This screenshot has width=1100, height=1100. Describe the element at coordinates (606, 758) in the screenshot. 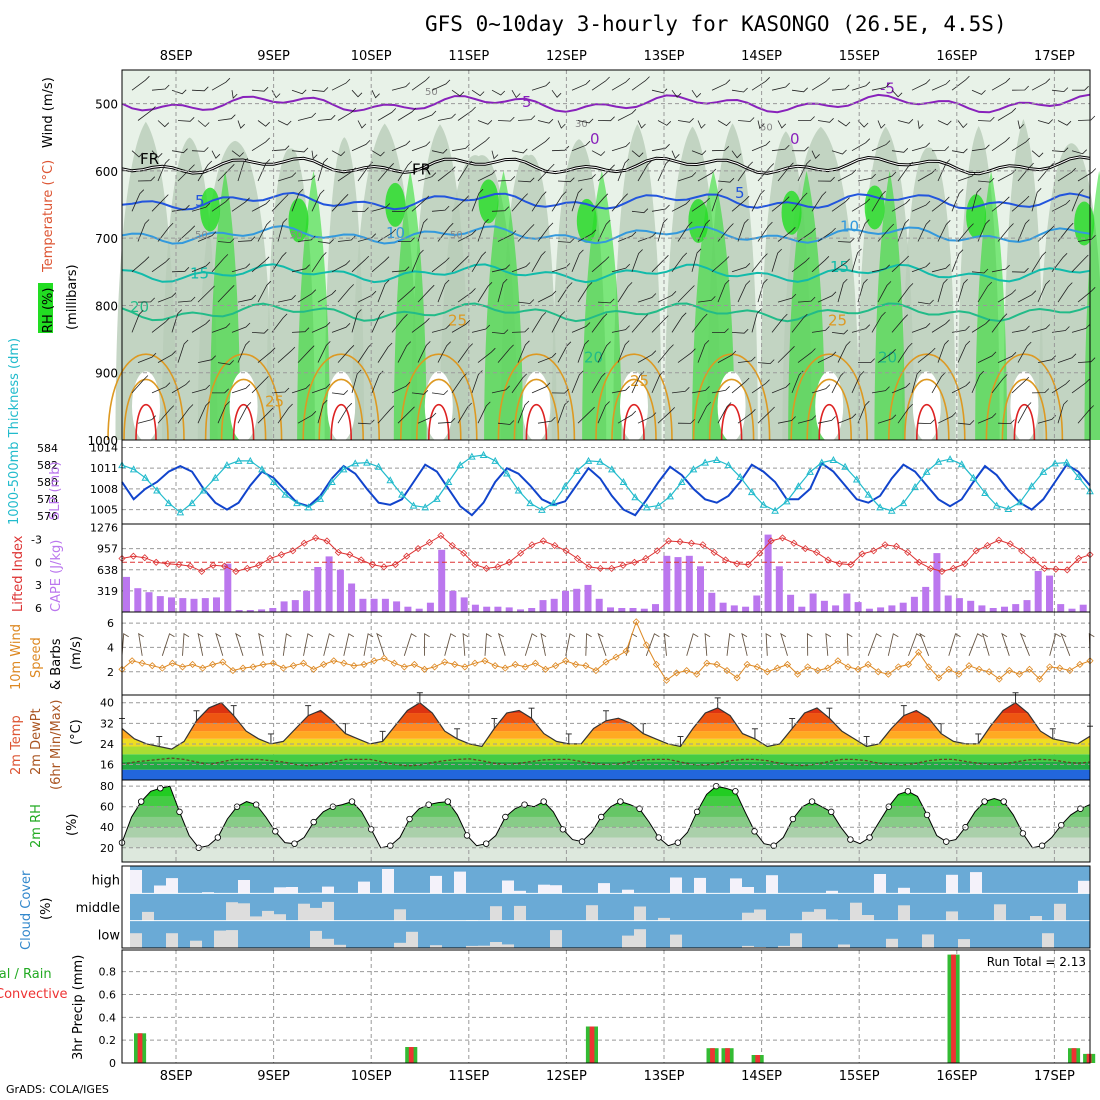

I see `temperature-band` at that location.